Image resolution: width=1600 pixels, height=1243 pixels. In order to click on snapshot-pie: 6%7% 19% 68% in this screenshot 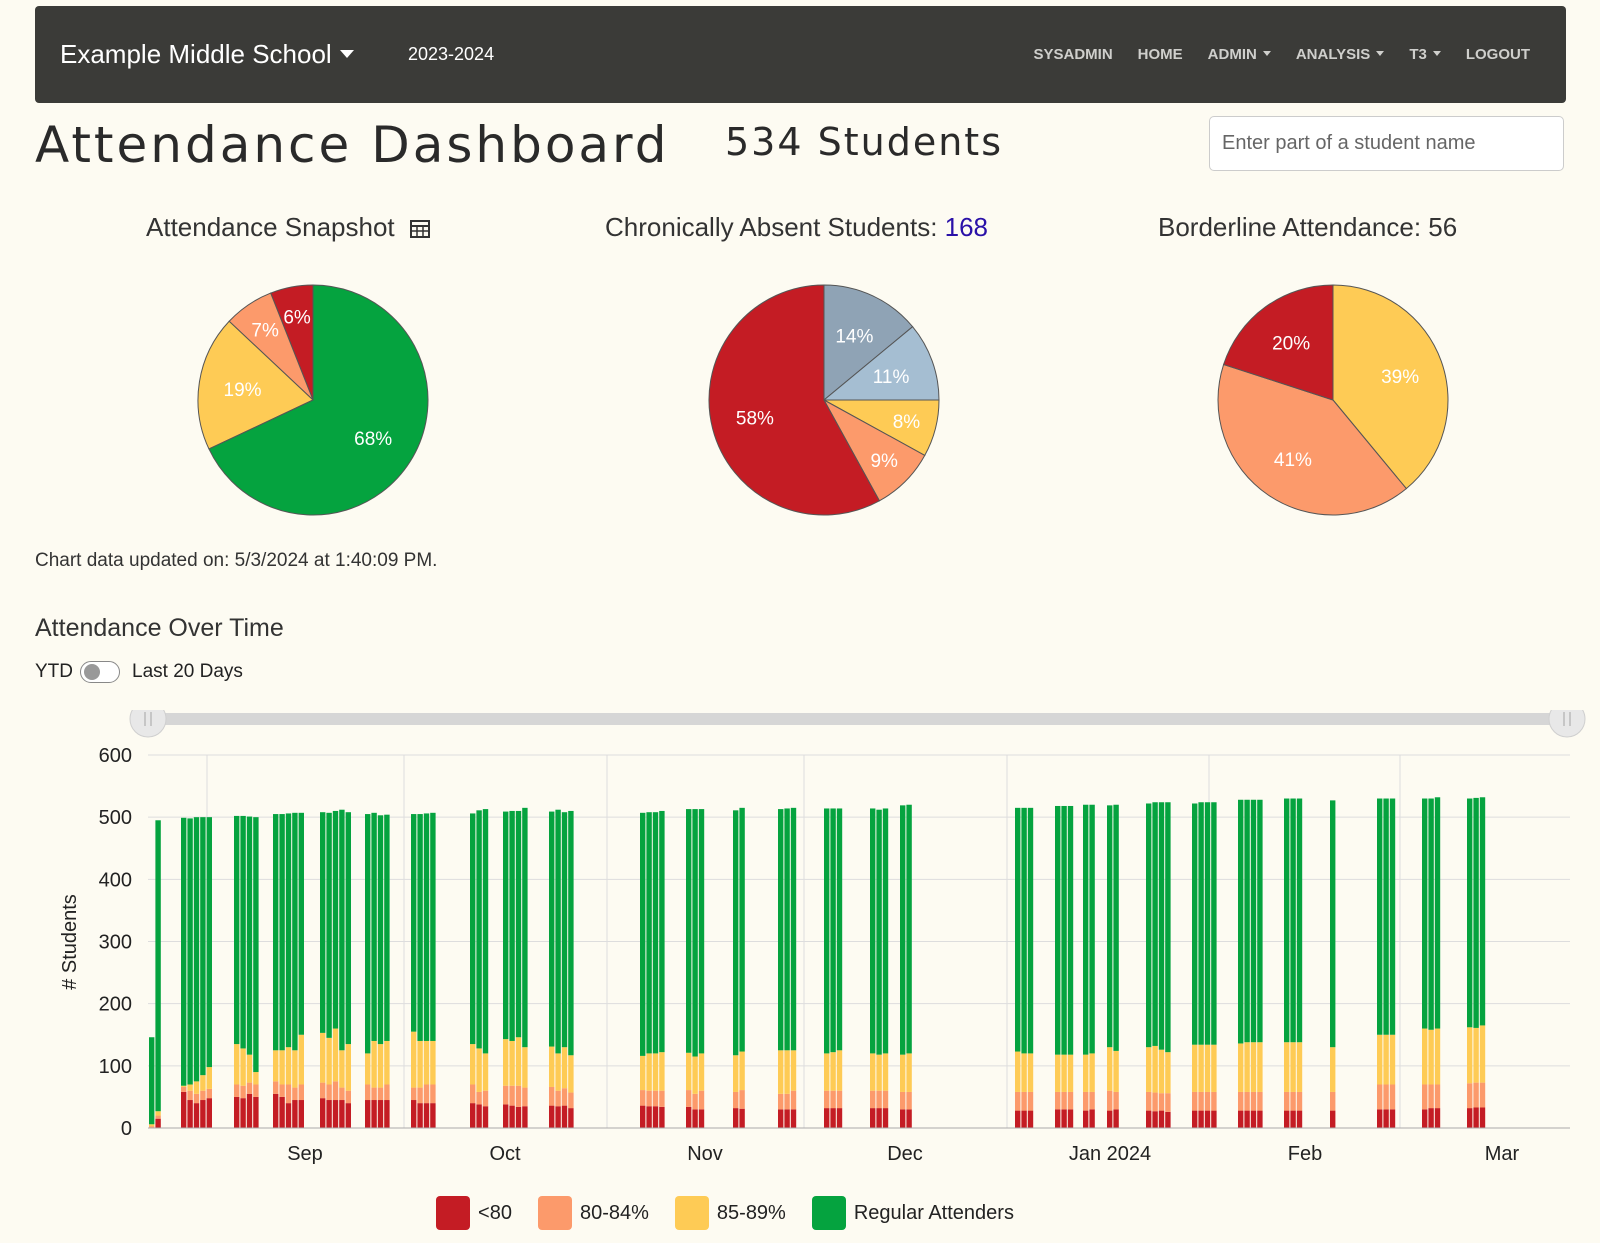, I will do `click(313, 400)`.